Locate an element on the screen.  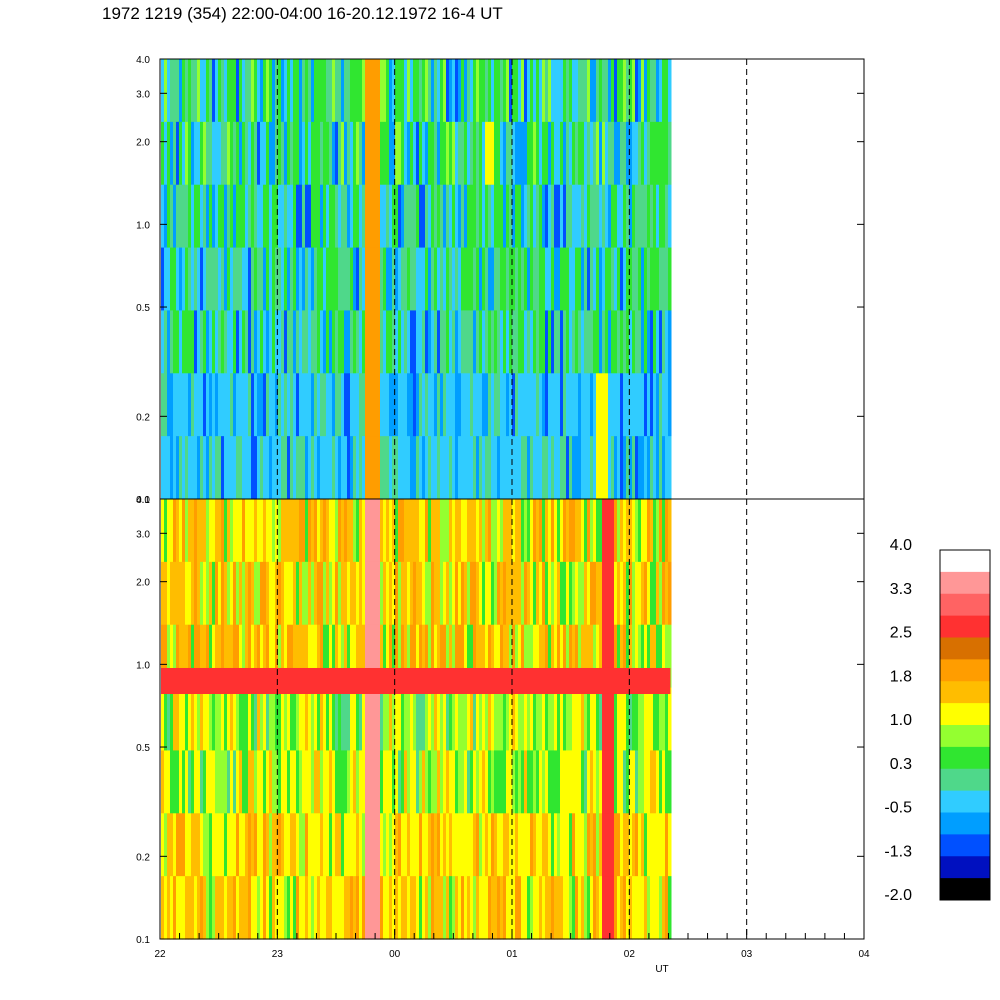
colorbar-label: -0.5 is located at coordinates (898, 808).